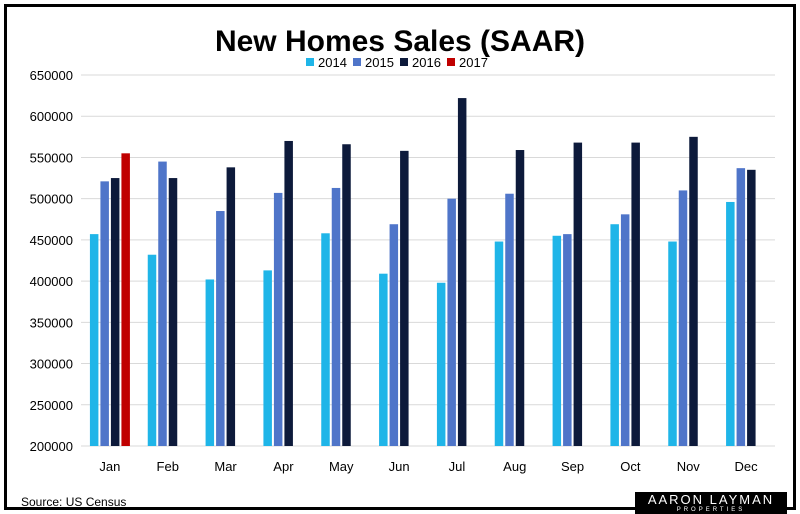 This screenshot has height=514, width=800. Describe the element at coordinates (400, 41) in the screenshot. I see `chart-title: New Homes Sales (SAAR)` at that location.